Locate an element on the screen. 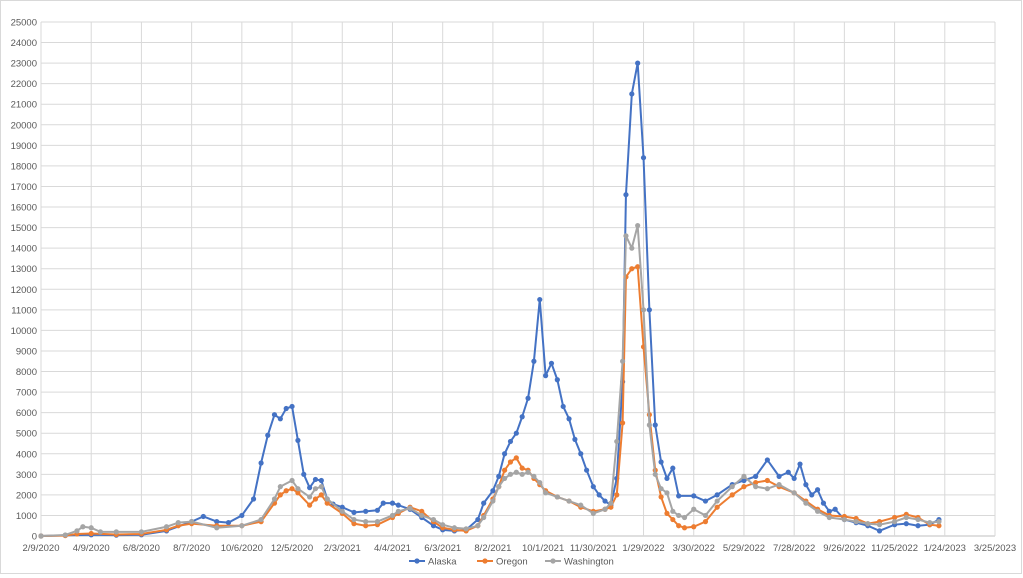 This screenshot has width=1023, height=578. legend-label: Washington is located at coordinates (589, 562).